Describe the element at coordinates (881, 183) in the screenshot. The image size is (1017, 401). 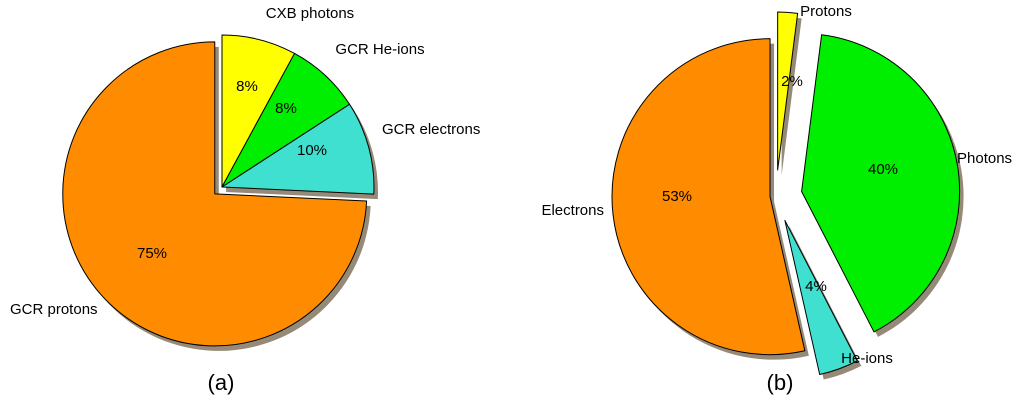
I see `pie-slice-photons` at that location.